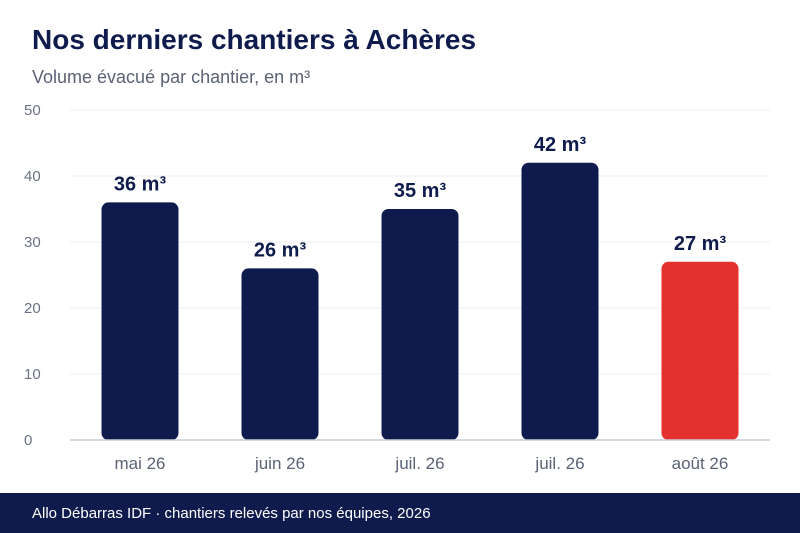  I want to click on chart-subtitle: Volume évacué par chantier, en m³, so click(171, 77).